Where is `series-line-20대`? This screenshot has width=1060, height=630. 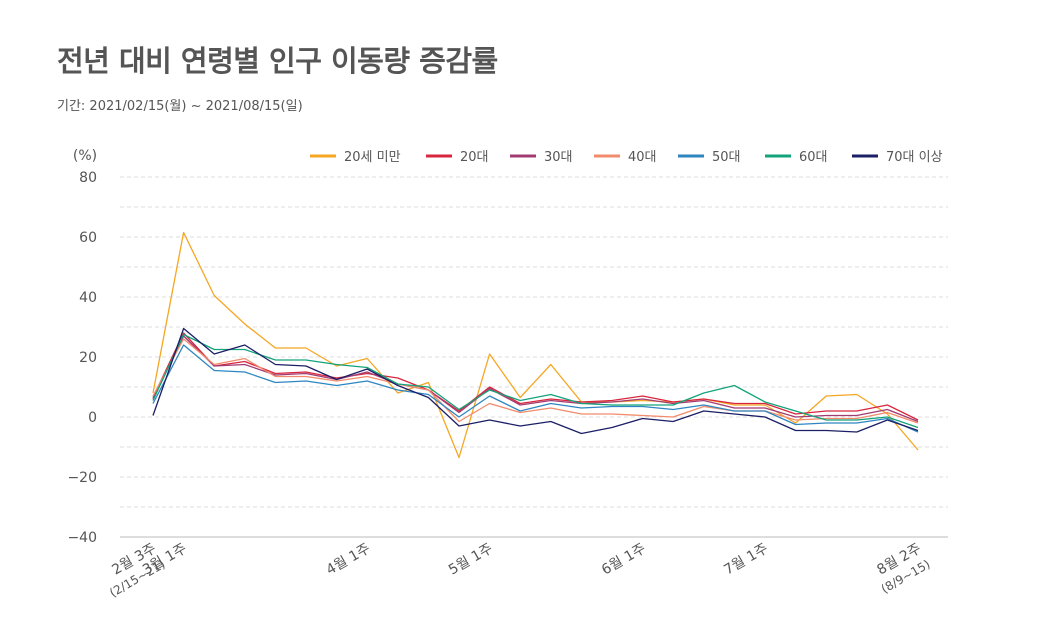 series-line-20대 is located at coordinates (535, 376).